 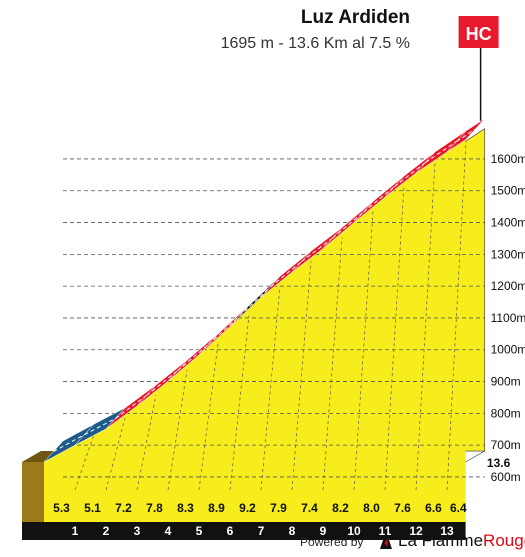 I want to click on climb-title: Luz Ardiden, so click(x=355, y=17).